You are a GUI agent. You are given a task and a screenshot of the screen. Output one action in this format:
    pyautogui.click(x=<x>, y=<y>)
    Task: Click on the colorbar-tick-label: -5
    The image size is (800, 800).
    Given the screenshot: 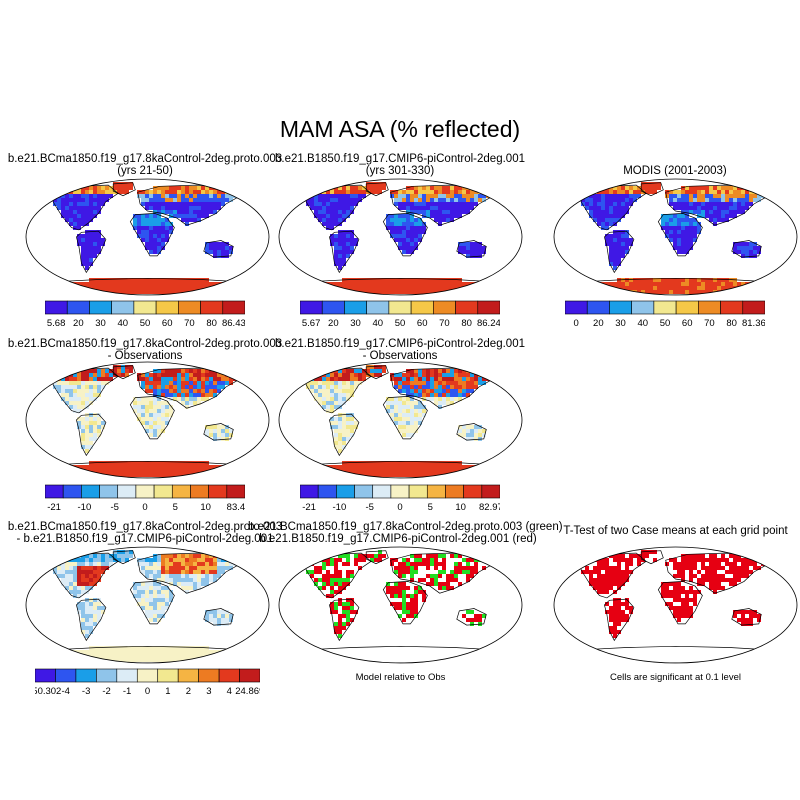 What is the action you would take?
    pyautogui.click(x=114, y=507)
    